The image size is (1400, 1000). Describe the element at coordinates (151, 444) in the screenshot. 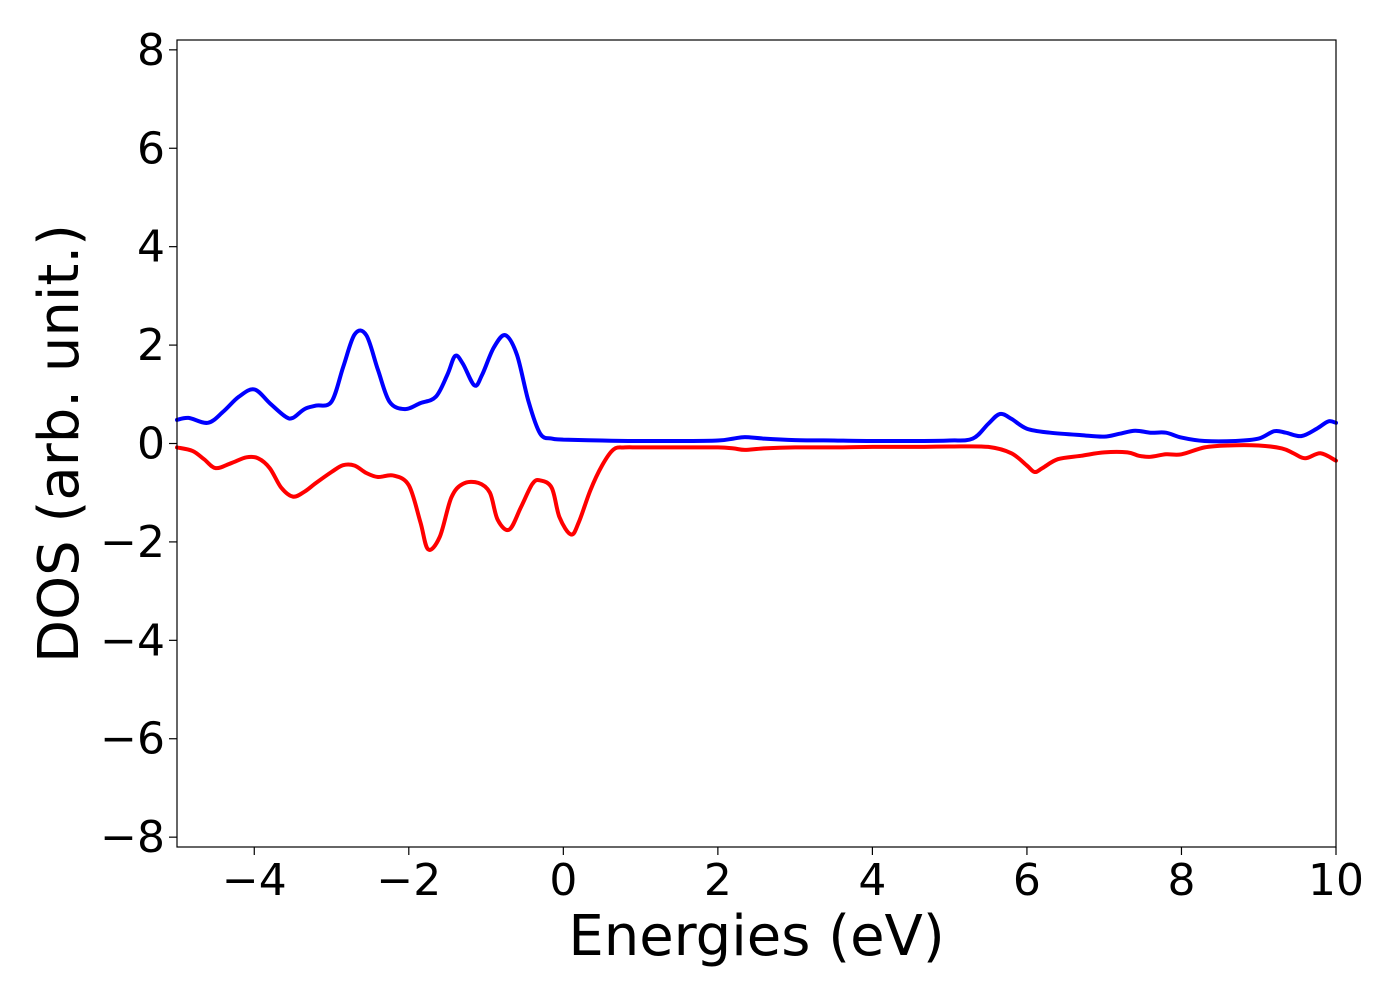

I see `y-tick-label: 0` at that location.